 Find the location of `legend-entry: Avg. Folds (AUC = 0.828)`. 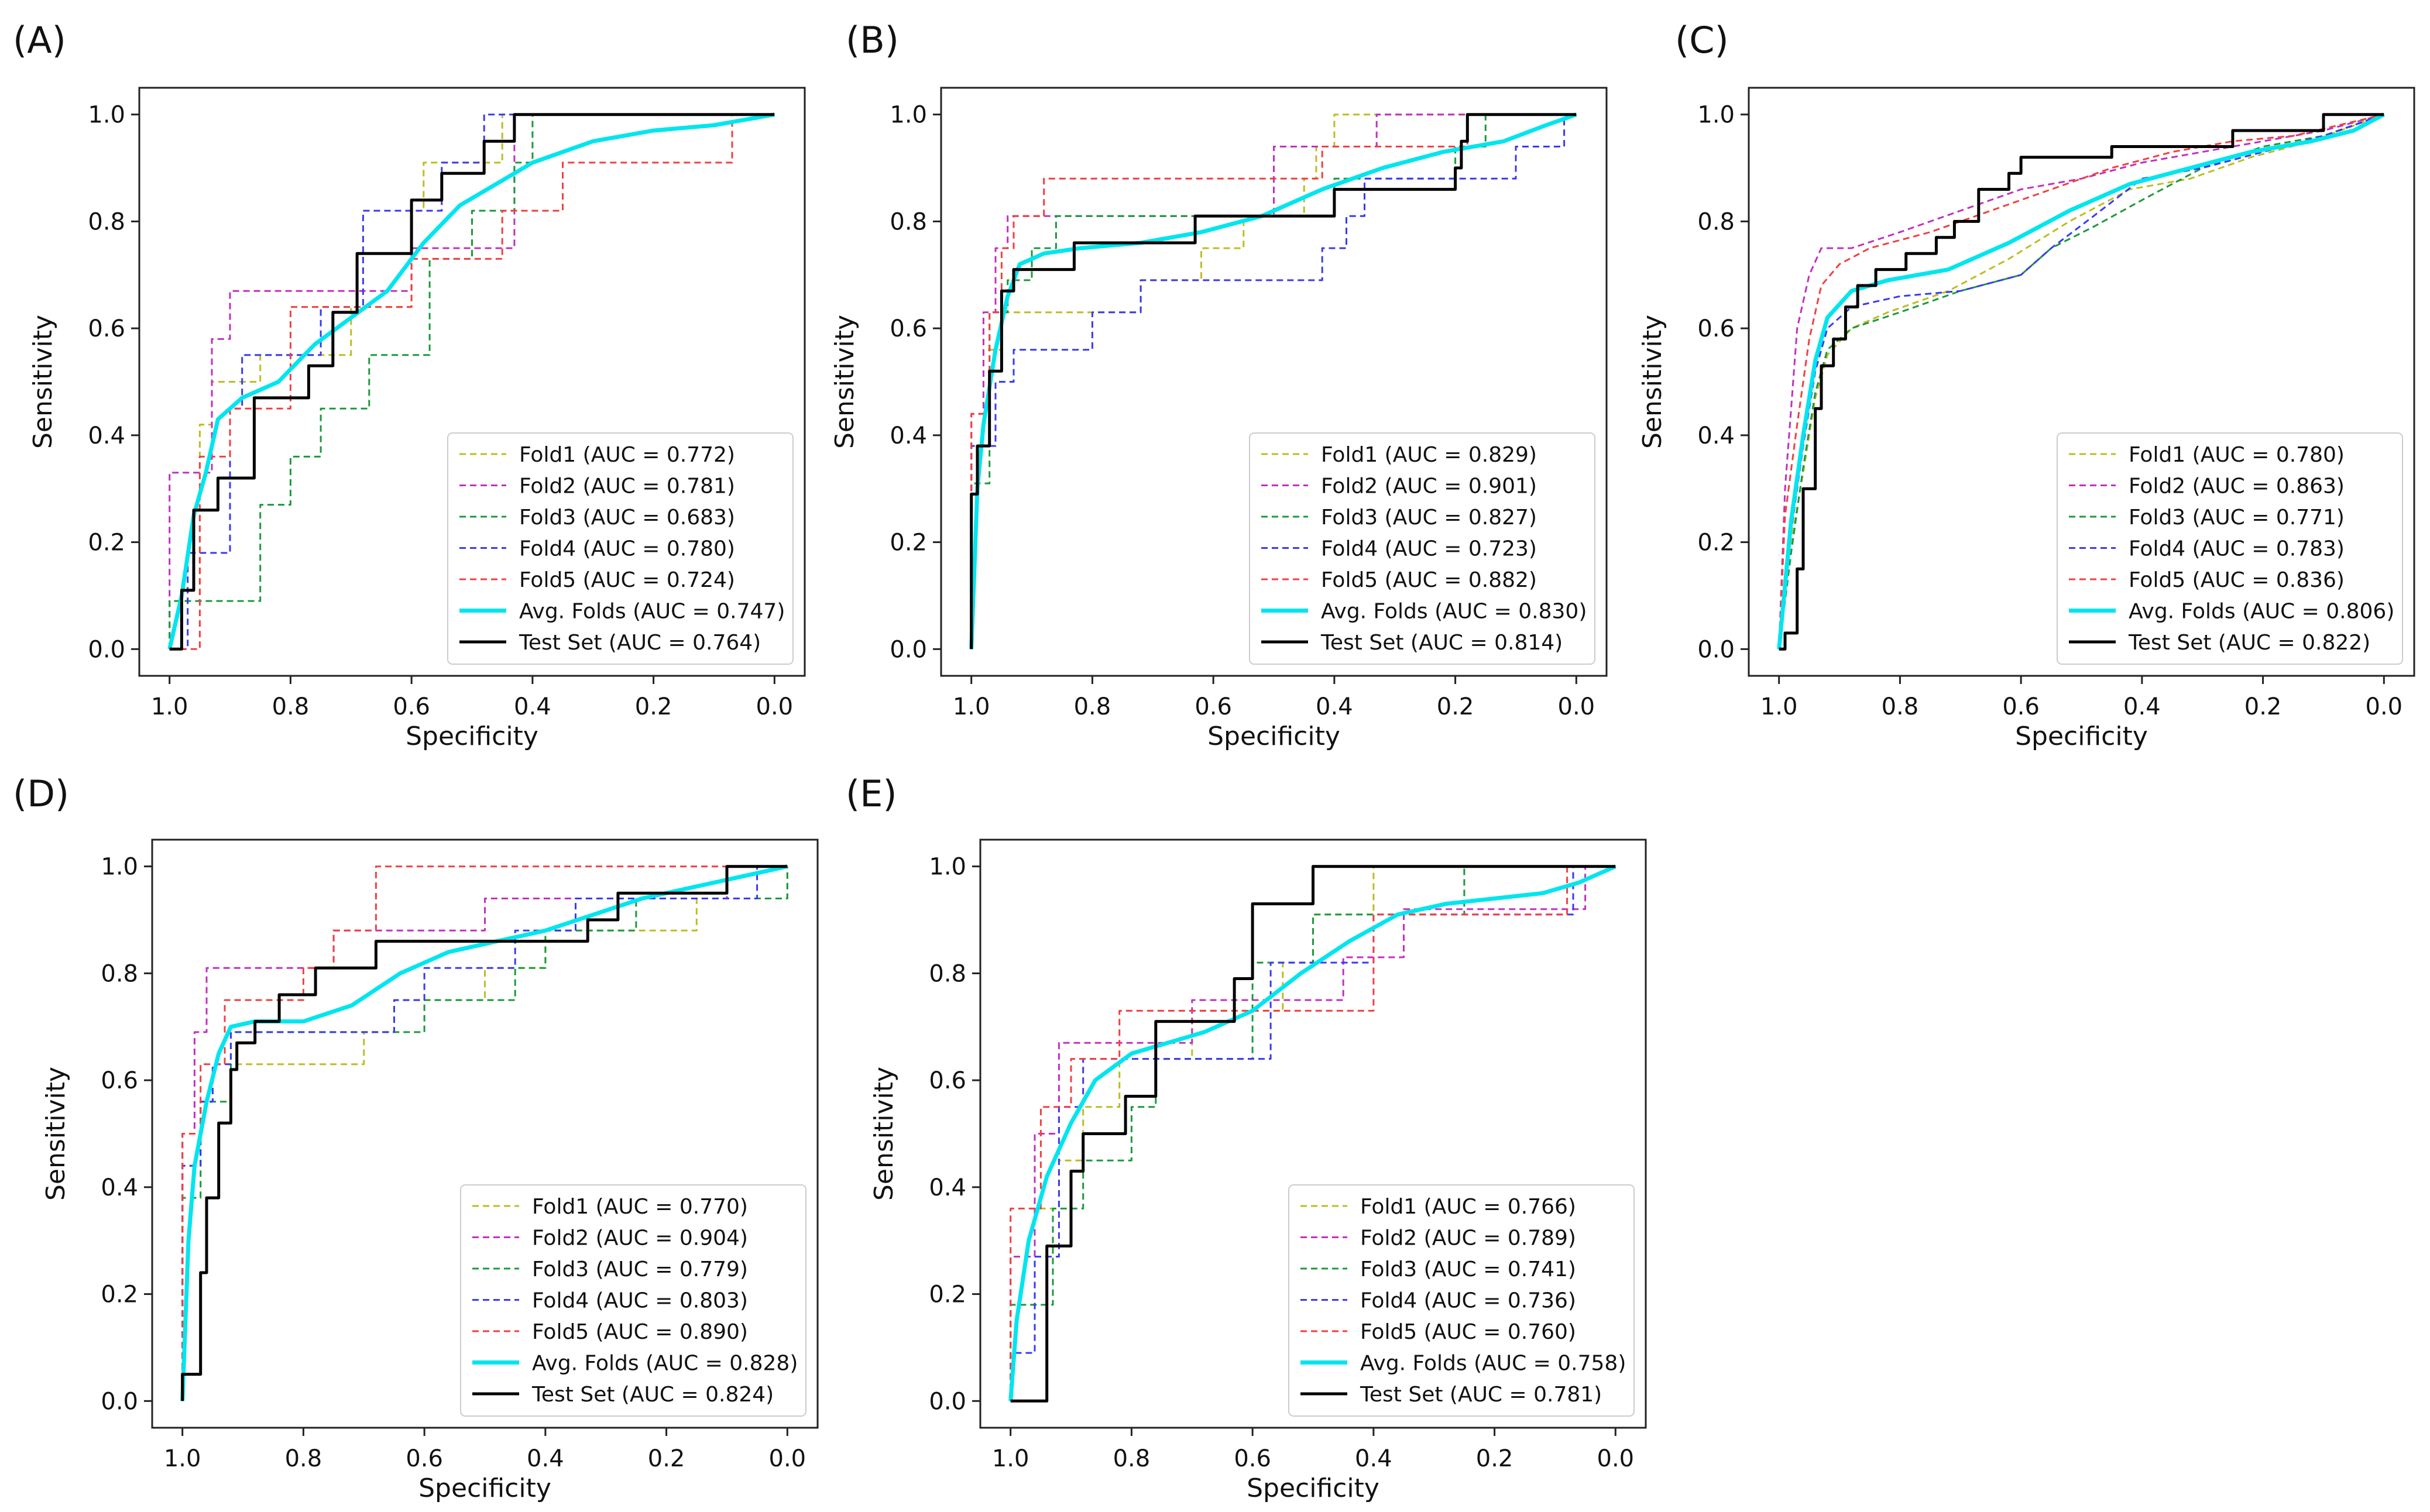

legend-entry: Avg. Folds (AUC = 0.828) is located at coordinates (665, 1364).